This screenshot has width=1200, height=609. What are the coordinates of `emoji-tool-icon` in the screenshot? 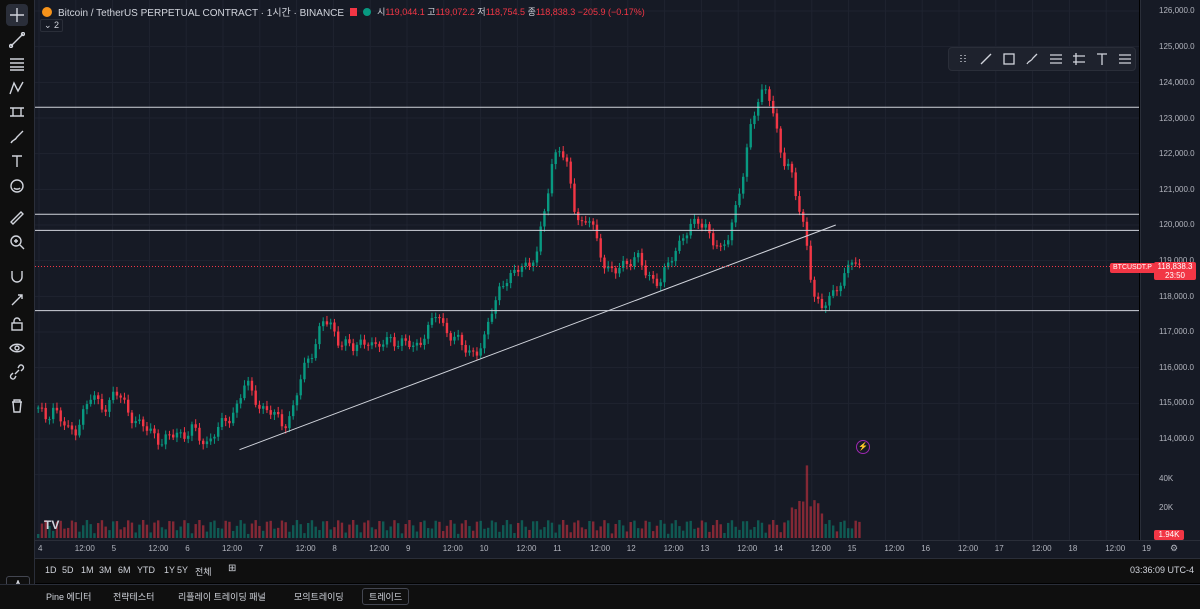 It's located at (17, 186).